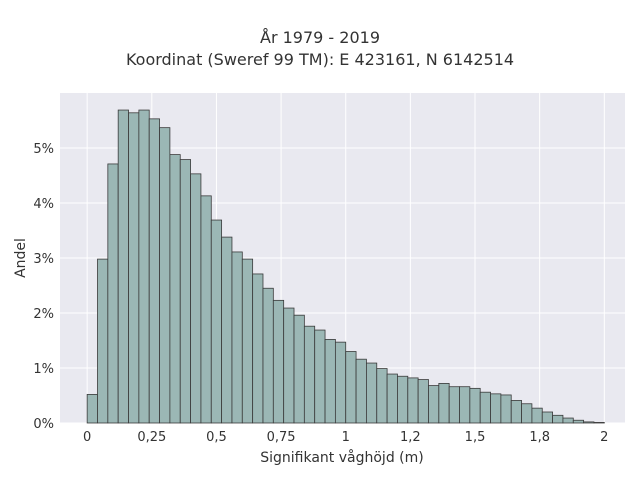 Image resolution: width=640 pixels, height=480 pixels. What do you see at coordinates (43, 369) in the screenshot?
I see `y-tick-label: 1%` at bounding box center [43, 369].